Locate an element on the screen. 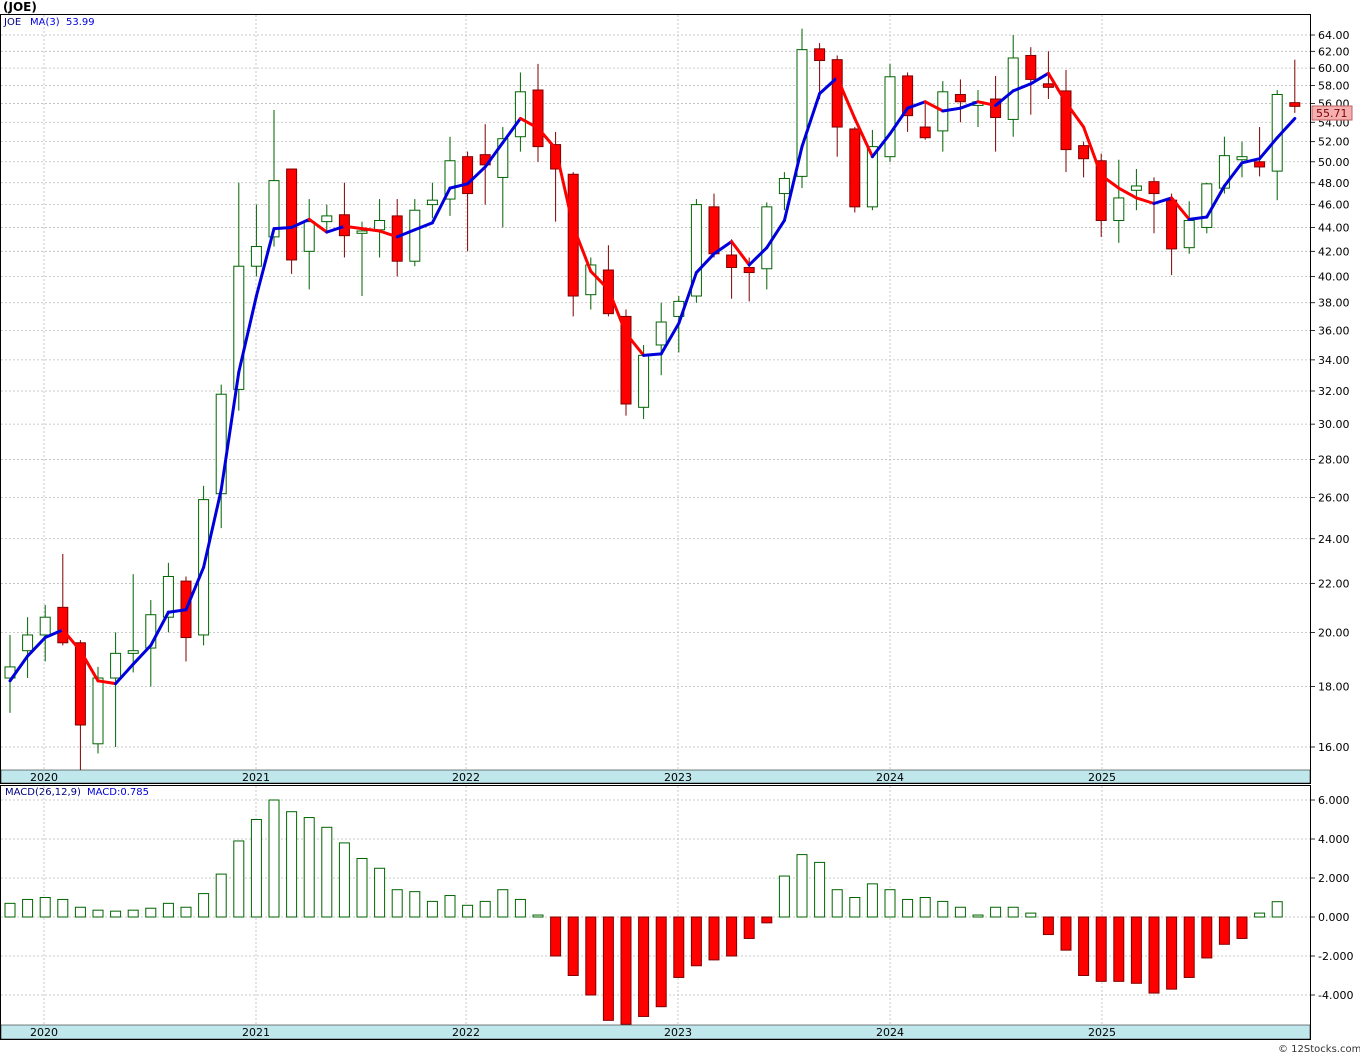 Image resolution: width=1360 pixels, height=1056 pixels. price-tick-label: 32.00 is located at coordinates (1334, 391).